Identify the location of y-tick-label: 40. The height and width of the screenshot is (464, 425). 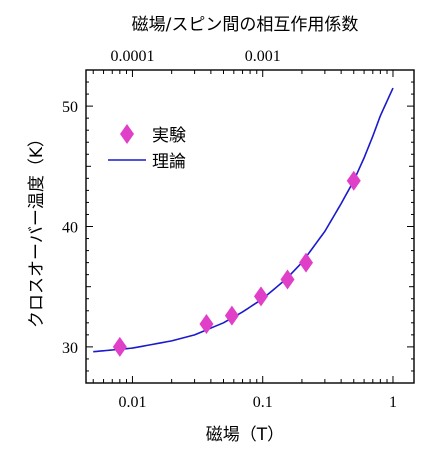
(70, 228).